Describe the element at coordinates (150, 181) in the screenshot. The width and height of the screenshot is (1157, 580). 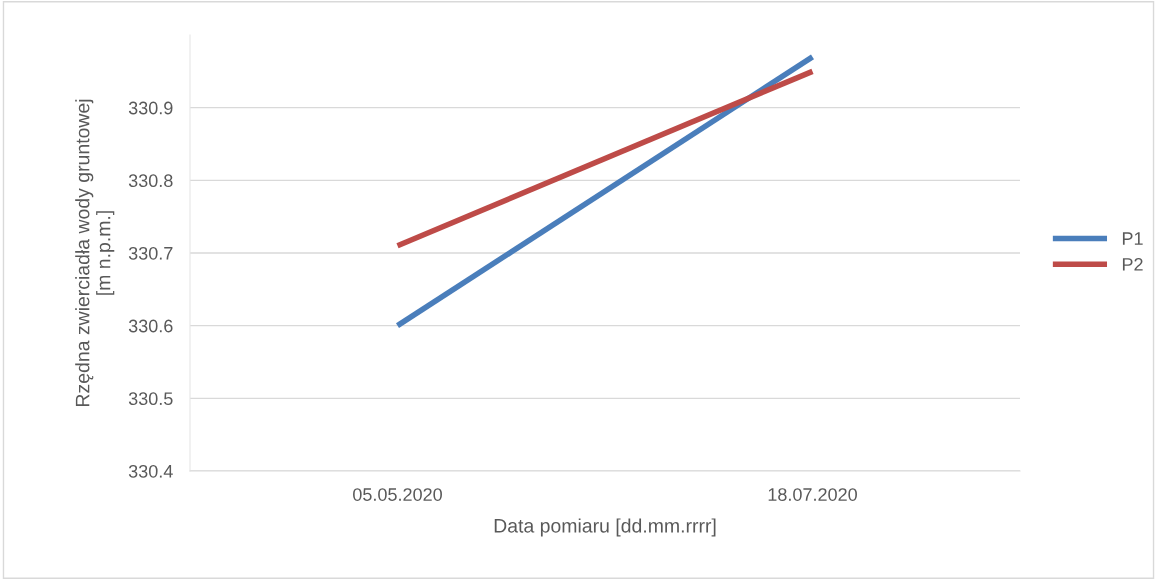
I see `y-tick-label: 330.8` at that location.